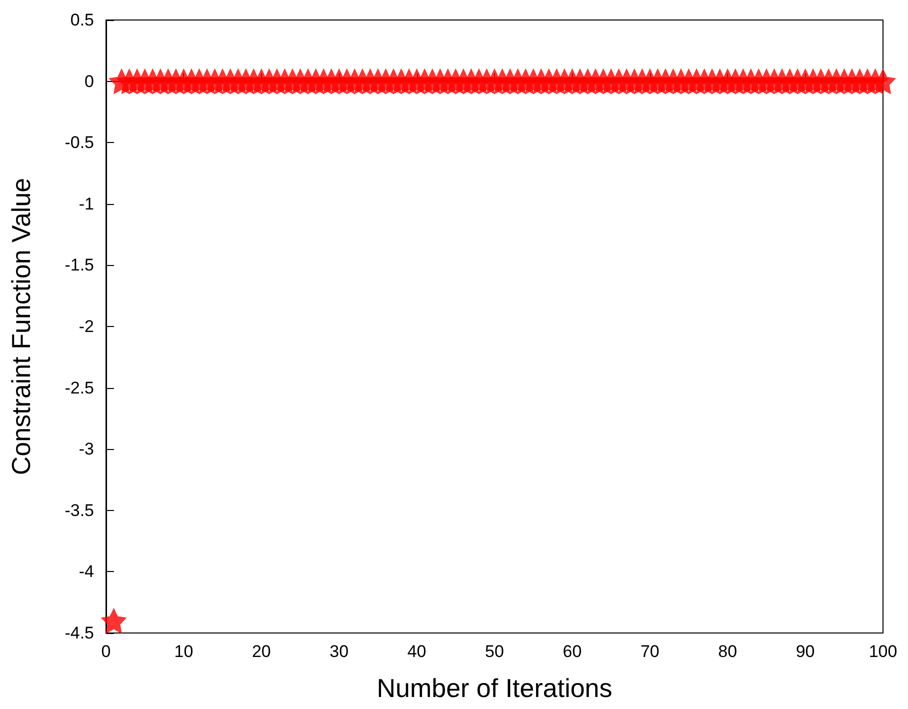 The width and height of the screenshot is (908, 709). What do you see at coordinates (86, 449) in the screenshot?
I see `y-tick-label: -3` at bounding box center [86, 449].